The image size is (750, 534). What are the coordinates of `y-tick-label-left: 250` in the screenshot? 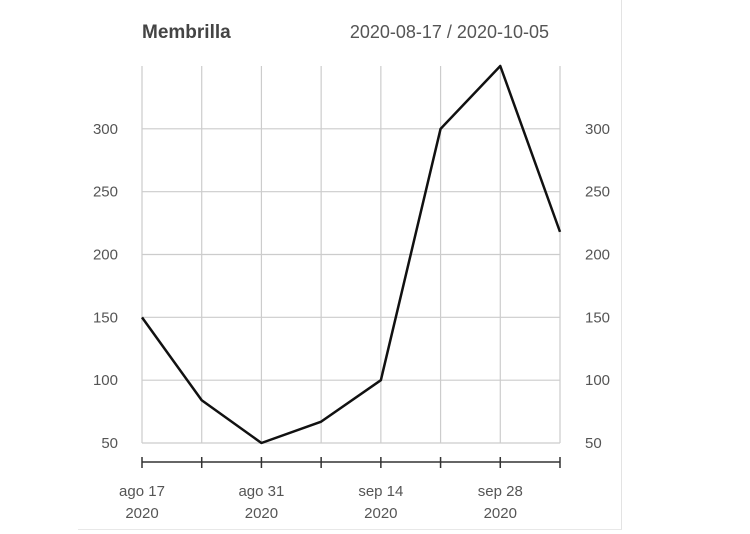 It's located at (105, 192).